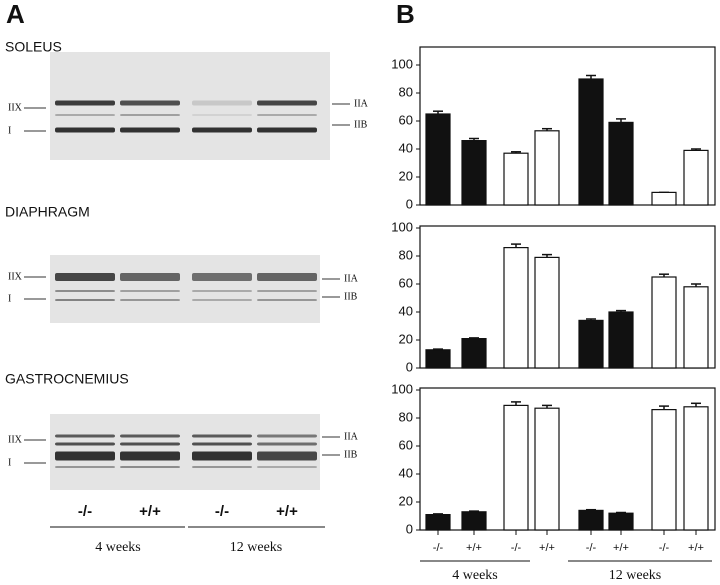 The image size is (720, 585). I want to click on group-label: 12 weeks, so click(256, 547).